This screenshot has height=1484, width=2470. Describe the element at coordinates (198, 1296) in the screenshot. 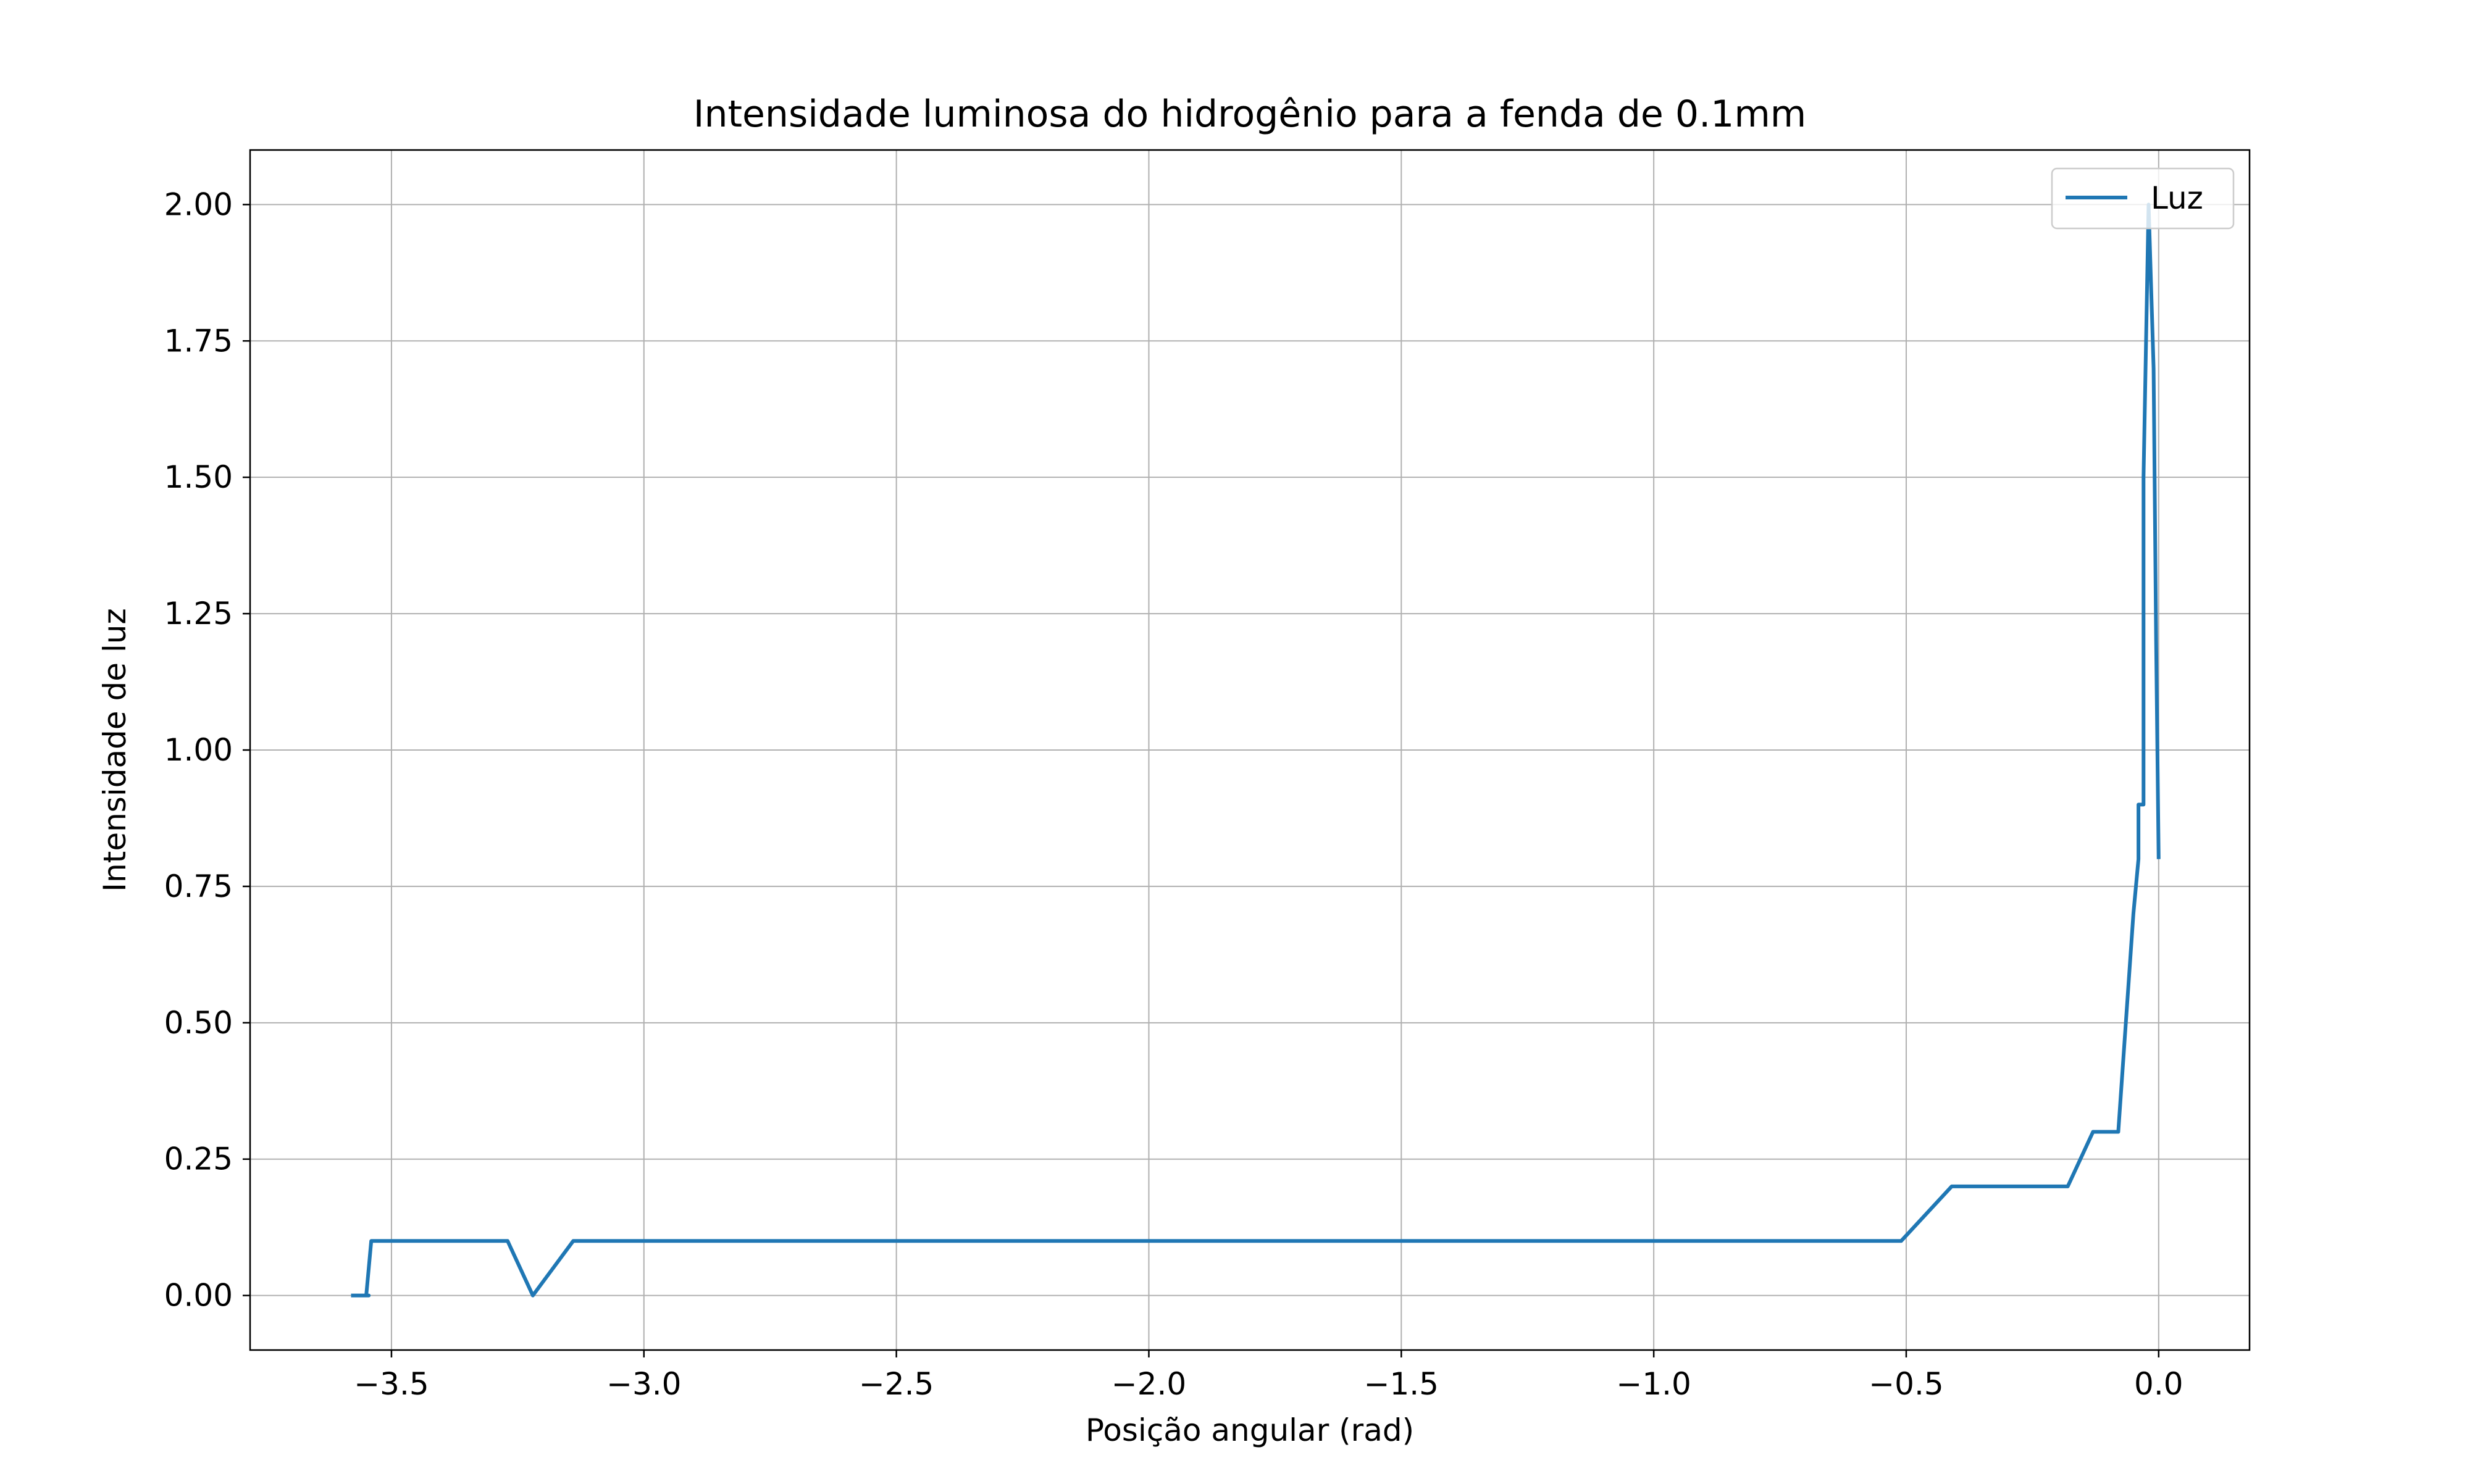

I see `y-tick-label: 0.00` at that location.